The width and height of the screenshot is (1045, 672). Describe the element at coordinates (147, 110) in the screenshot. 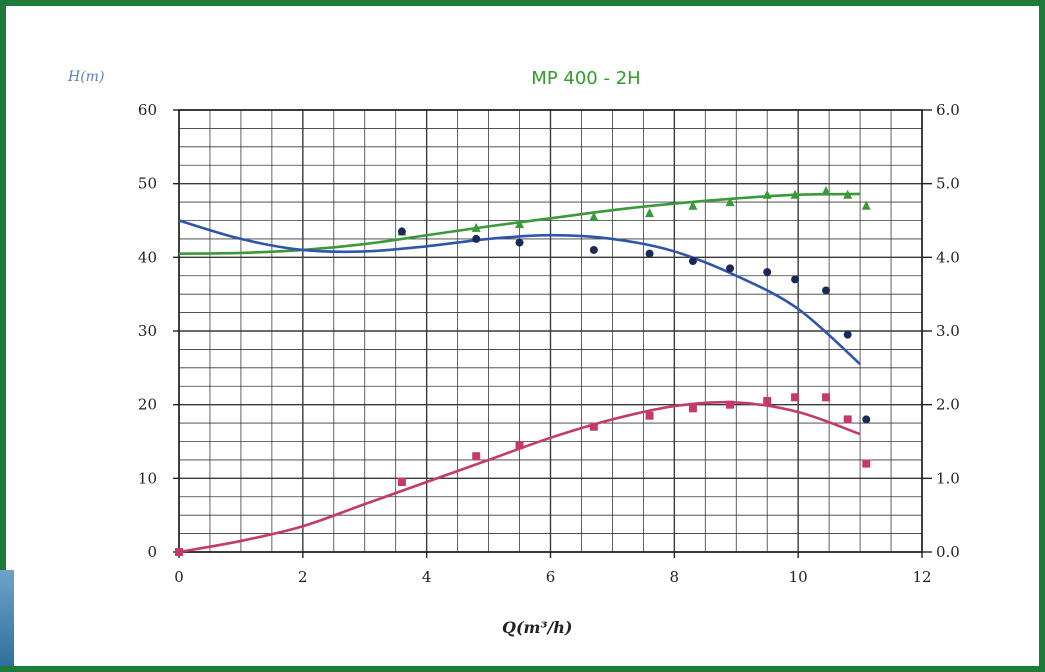

I see `y-tick-label: 60` at that location.